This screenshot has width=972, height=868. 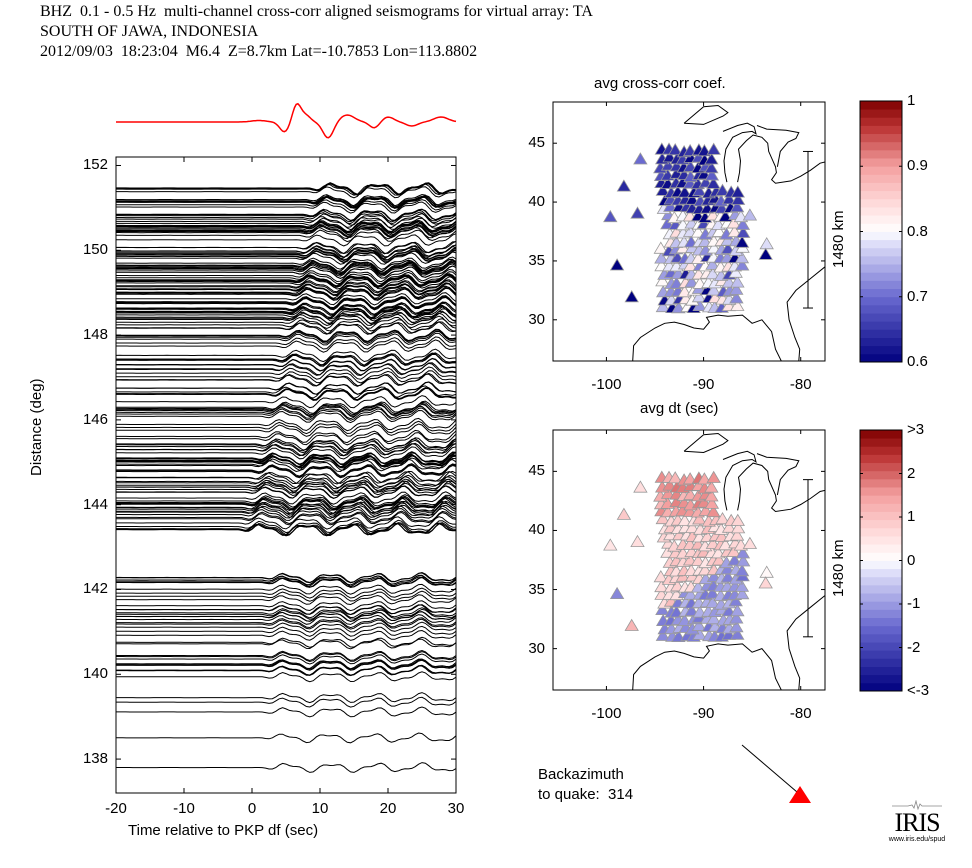 What do you see at coordinates (95, 419) in the screenshot?
I see `y-tick-label: 146` at bounding box center [95, 419].